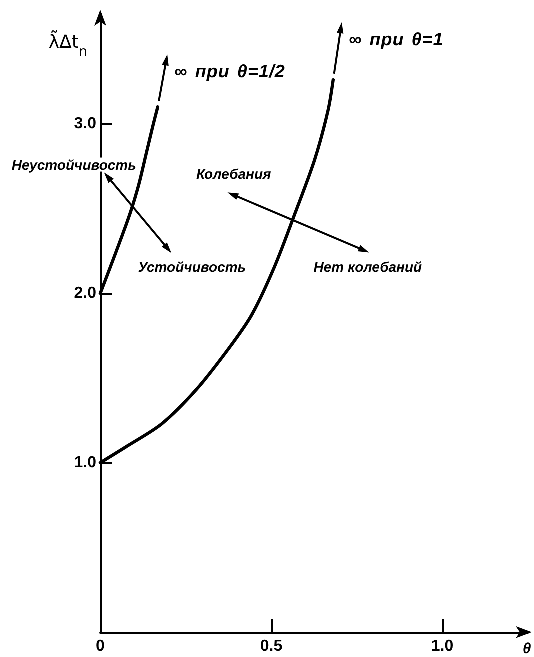 Image resolution: width=534 pixels, height=657 pixels. I want to click on annotation: Нет колебаний, so click(368, 266).